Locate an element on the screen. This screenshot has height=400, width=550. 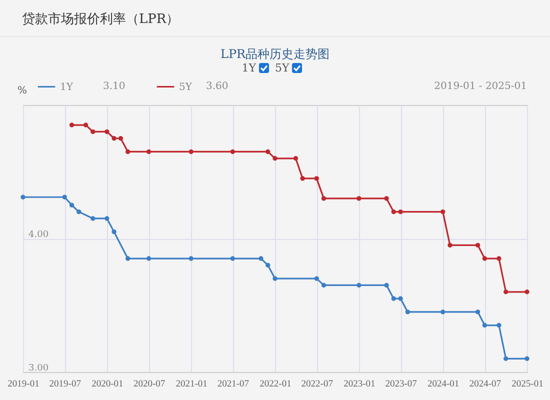
y-axis-title: % is located at coordinates (23, 91).